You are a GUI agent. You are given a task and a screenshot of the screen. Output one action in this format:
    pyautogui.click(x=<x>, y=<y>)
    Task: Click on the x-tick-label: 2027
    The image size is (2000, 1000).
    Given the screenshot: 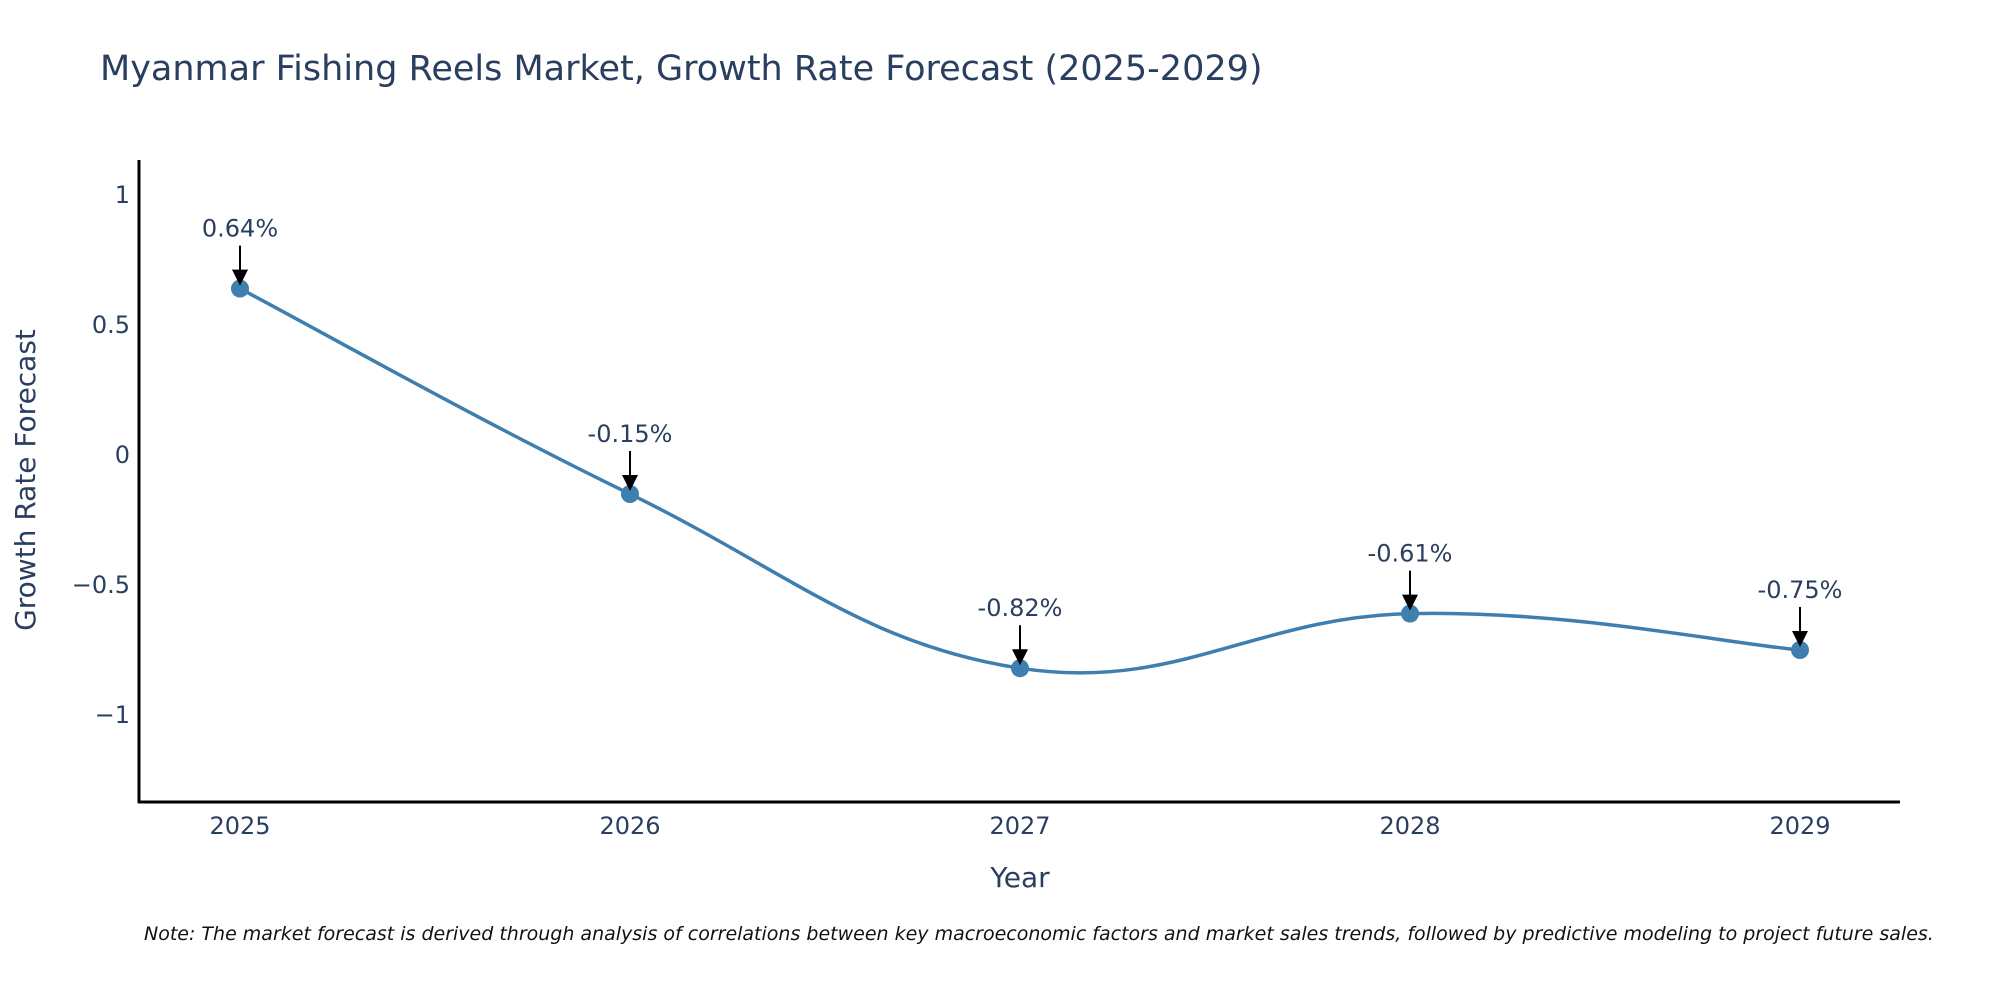 What is the action you would take?
    pyautogui.click(x=1019, y=826)
    